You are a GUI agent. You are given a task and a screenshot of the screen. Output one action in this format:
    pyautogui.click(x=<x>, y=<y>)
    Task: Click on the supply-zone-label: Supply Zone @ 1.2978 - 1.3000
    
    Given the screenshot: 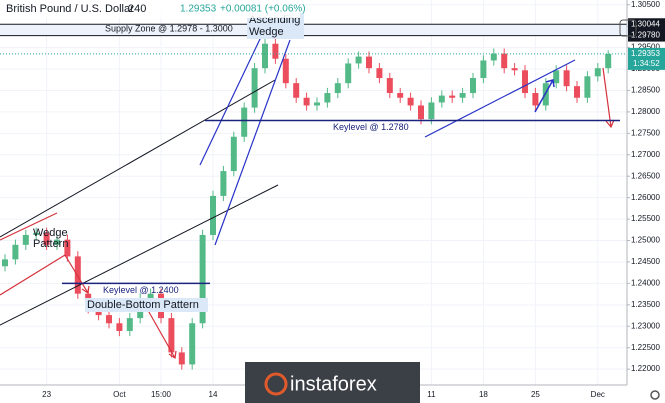 What is the action you would take?
    pyautogui.click(x=169, y=28)
    